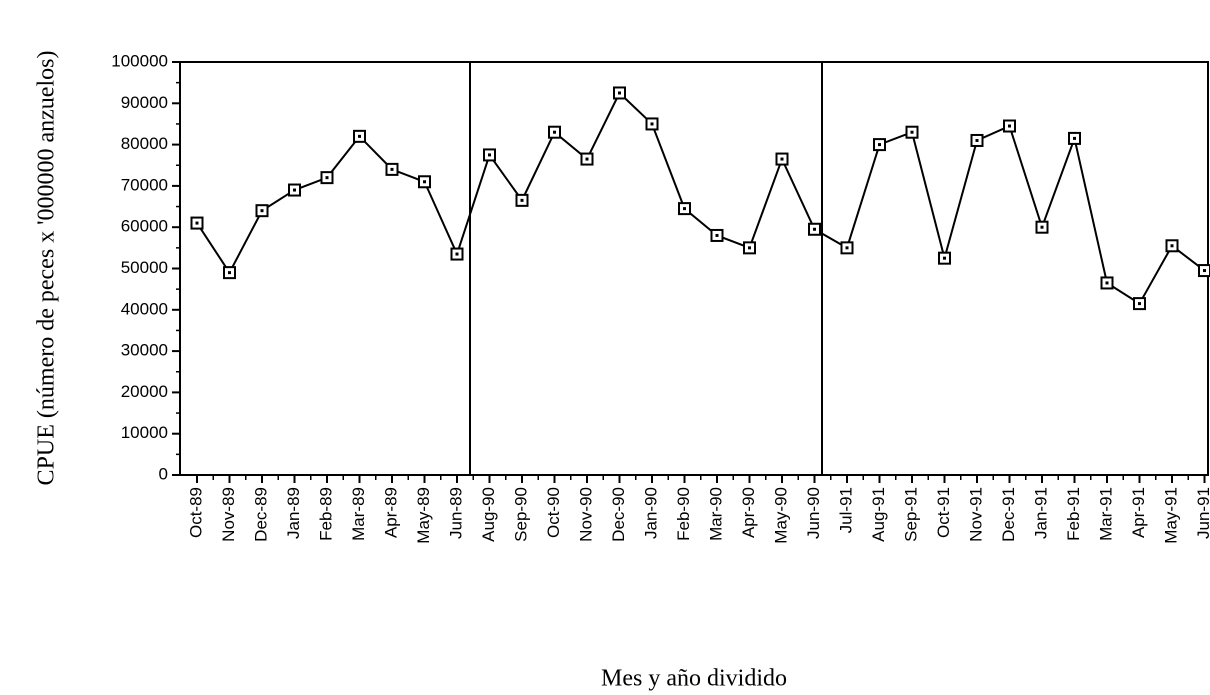  I want to click on x-tick-label: Dec-89, so click(260, 514).